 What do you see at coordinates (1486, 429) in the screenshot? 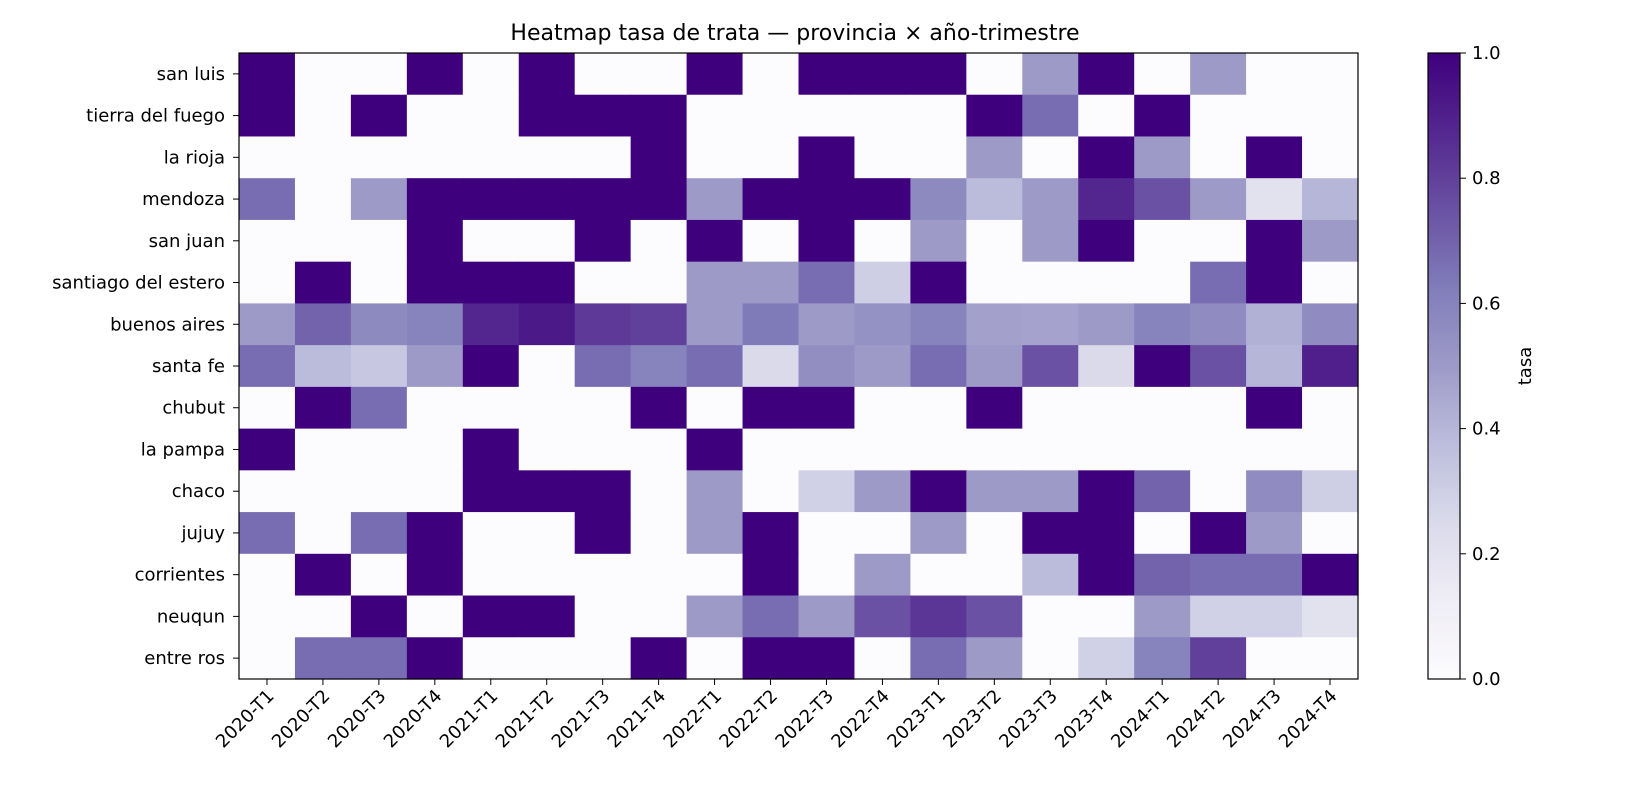
I see `colorbar-tick-label: 0.4` at bounding box center [1486, 429].